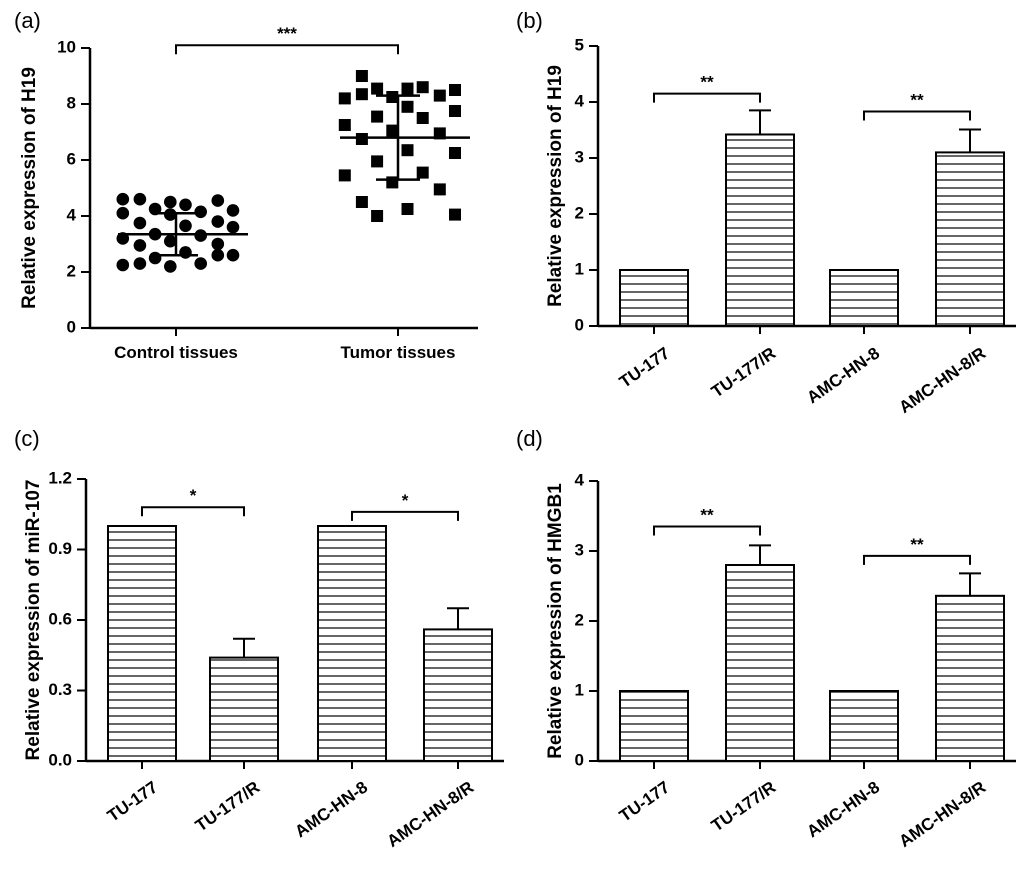 This screenshot has height=880, width=1028. What do you see at coordinates (27, 20) in the screenshot?
I see `panel-label: (a)` at bounding box center [27, 20].